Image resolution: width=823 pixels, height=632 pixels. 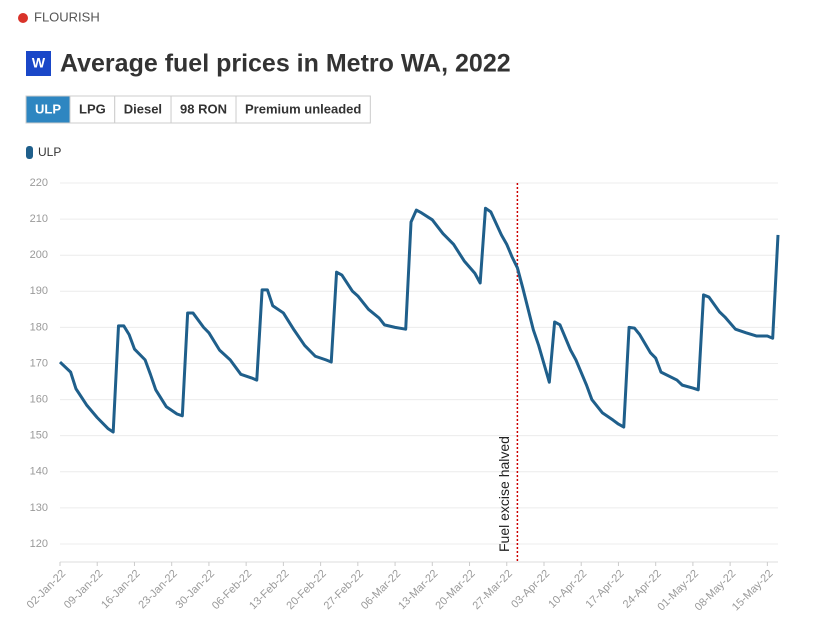 I want to click on legend-label: ULP, so click(x=49, y=152).